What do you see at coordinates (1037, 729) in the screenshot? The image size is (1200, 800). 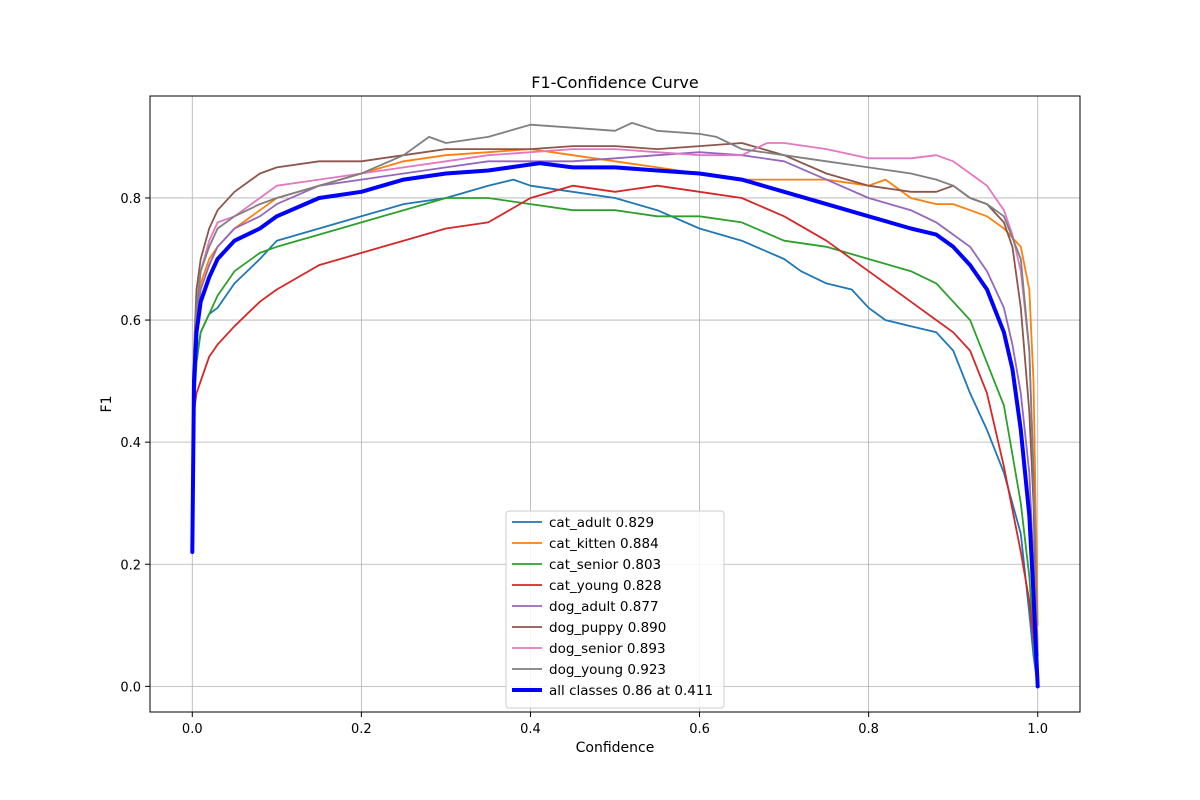 I see `x-tick-label: 1.0` at bounding box center [1037, 729].